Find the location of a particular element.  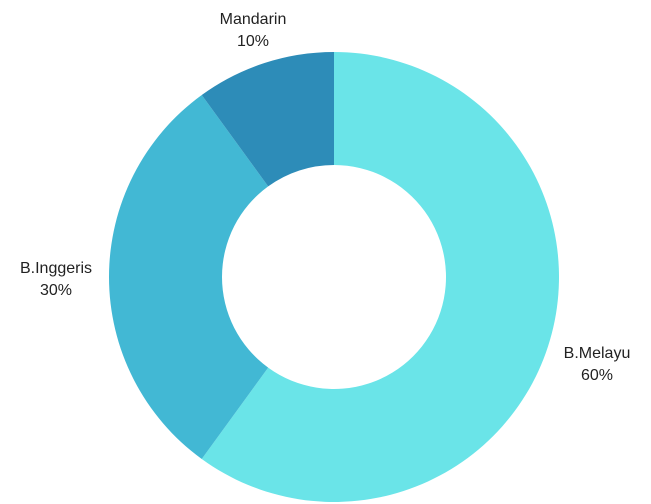

slice-name: Mandarin is located at coordinates (253, 19).